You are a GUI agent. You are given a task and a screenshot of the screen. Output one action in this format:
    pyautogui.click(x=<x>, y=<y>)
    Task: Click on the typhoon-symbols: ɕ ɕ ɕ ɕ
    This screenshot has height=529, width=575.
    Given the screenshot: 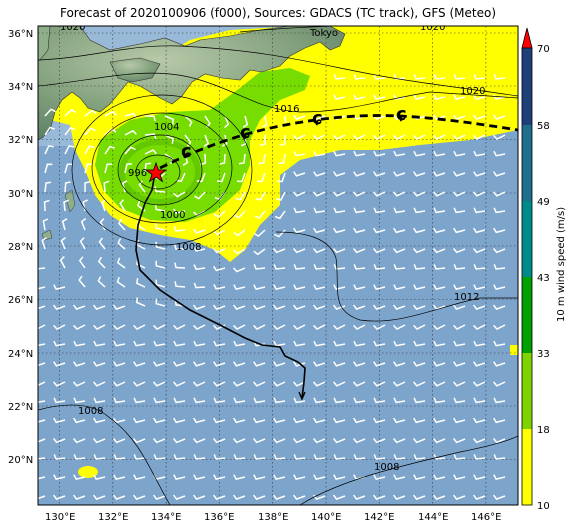 What is the action you would take?
    pyautogui.click(x=294, y=133)
    